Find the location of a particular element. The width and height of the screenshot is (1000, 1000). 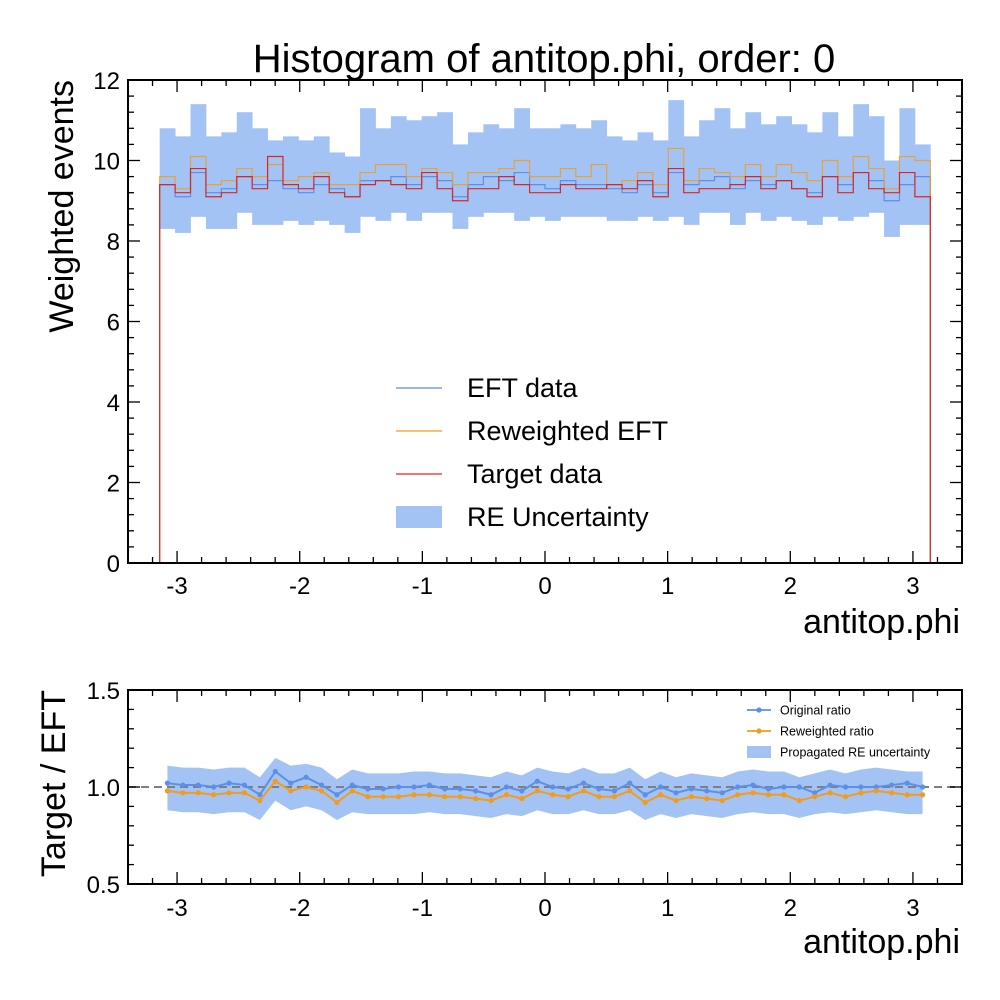

legend-entry-original-ratio: Original ratio is located at coordinates (799, 711).